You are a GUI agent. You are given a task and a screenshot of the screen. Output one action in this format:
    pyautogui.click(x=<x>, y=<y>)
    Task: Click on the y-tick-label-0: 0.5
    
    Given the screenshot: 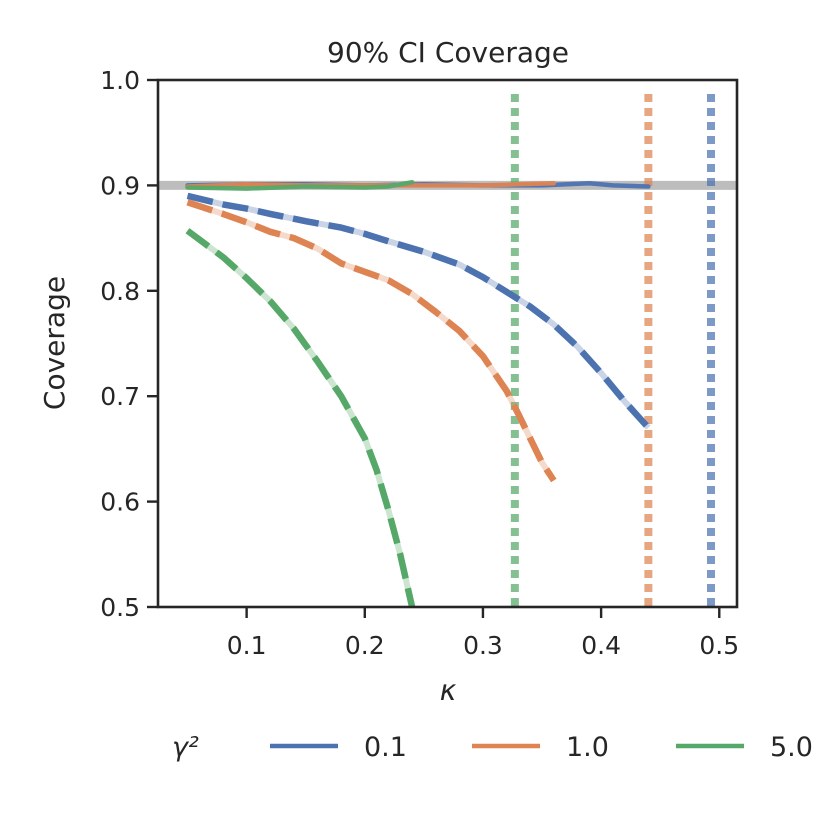 What is the action you would take?
    pyautogui.click(x=120, y=607)
    